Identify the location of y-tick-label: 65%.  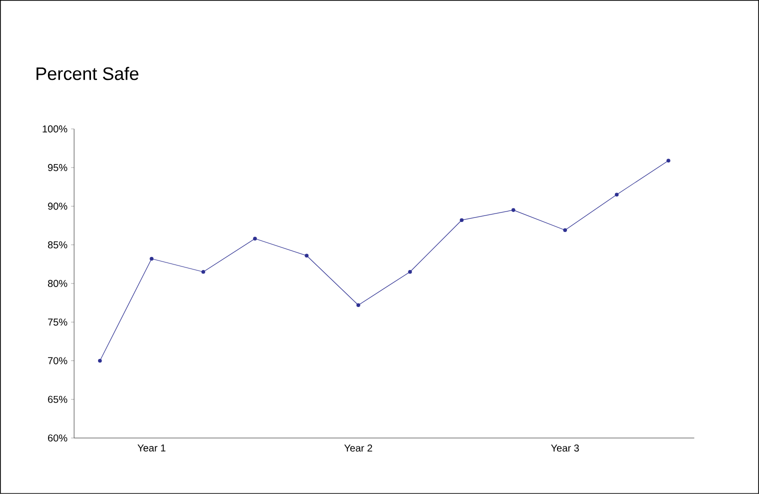
(58, 399).